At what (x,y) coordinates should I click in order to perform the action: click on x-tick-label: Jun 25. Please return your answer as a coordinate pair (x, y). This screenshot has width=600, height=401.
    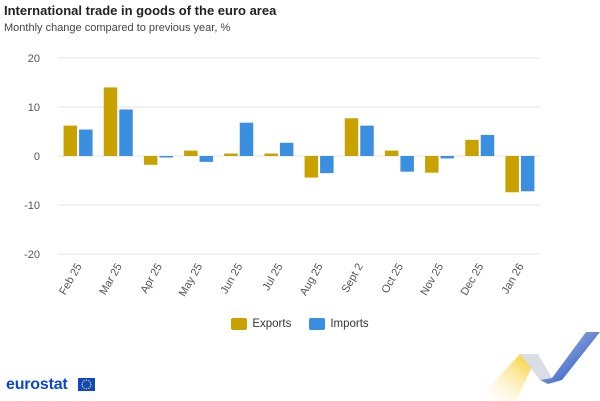
    Looking at the image, I should click on (231, 279).